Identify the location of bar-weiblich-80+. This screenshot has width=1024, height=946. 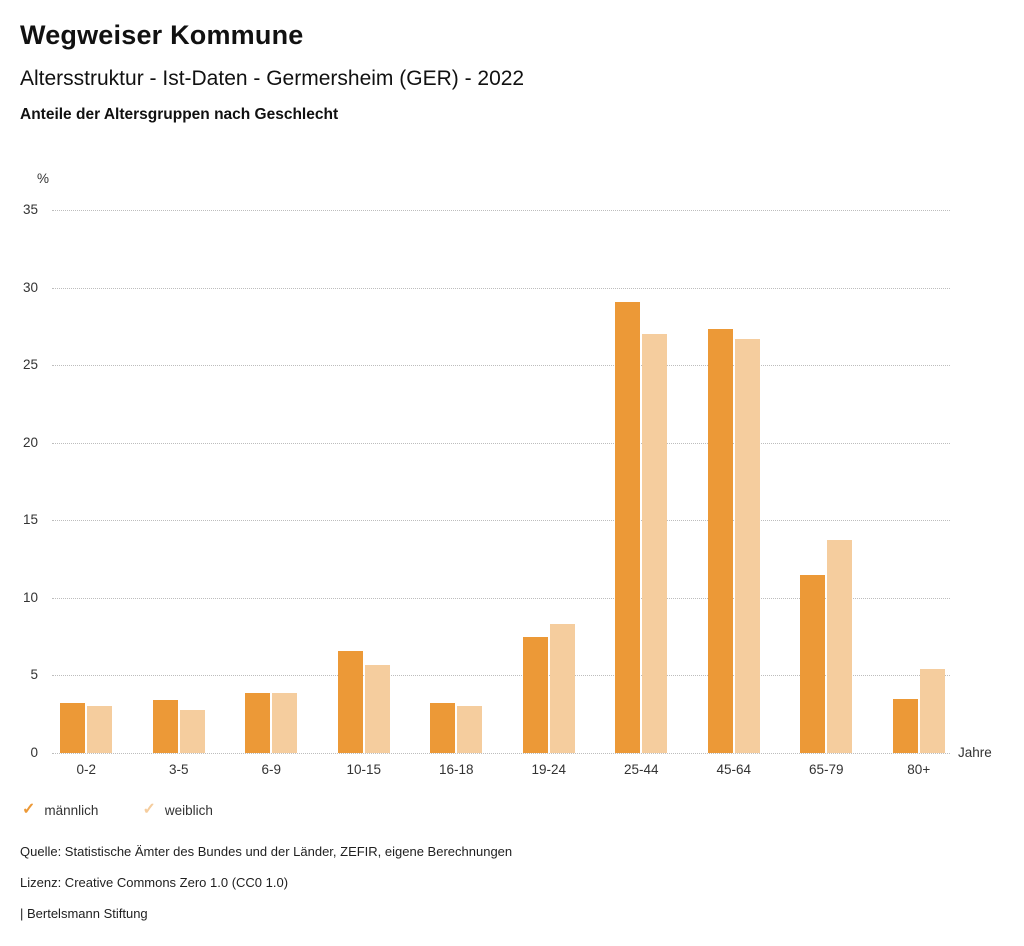
(932, 711).